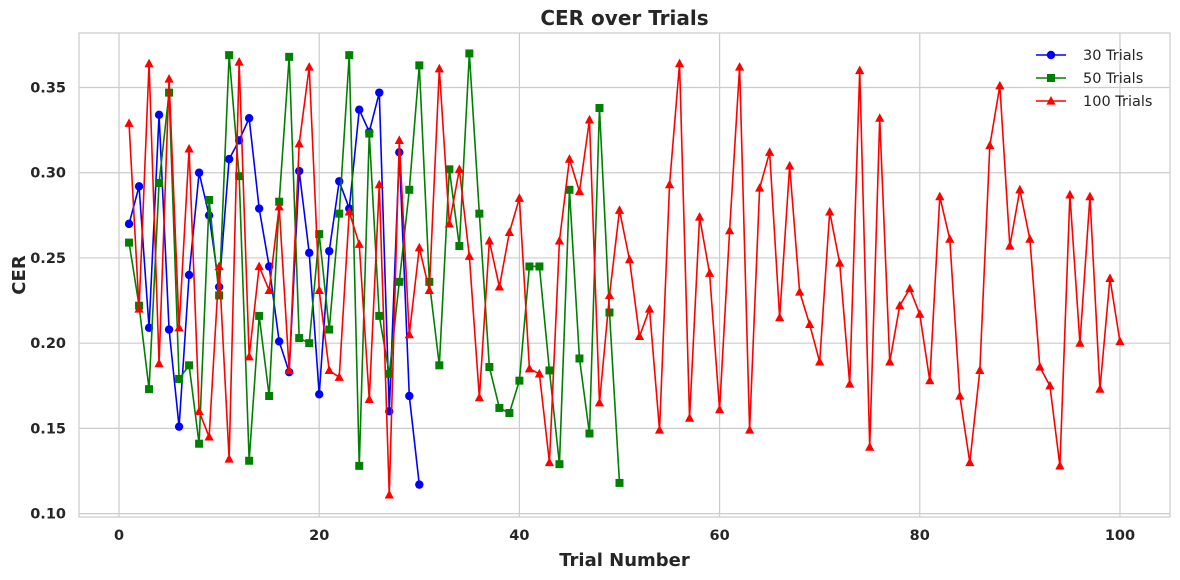  What do you see at coordinates (48, 302) in the screenshot?
I see `y-tick-labels: 0.10 0.15 0.20 0.25 0.30 0.35` at bounding box center [48, 302].